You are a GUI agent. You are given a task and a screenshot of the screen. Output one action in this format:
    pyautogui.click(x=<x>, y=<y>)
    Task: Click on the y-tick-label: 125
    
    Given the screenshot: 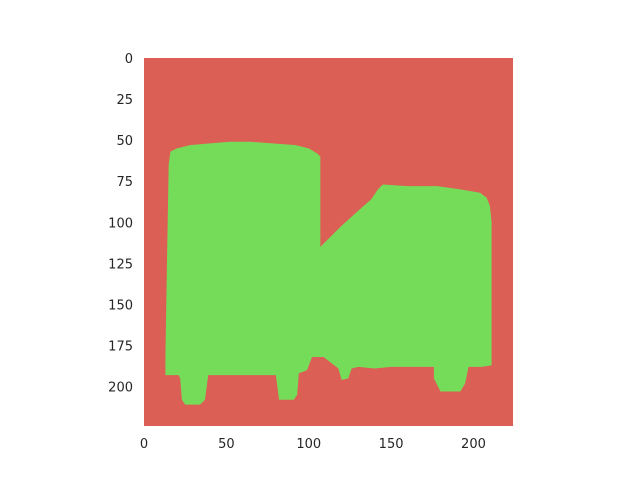 What is the action you would take?
    pyautogui.click(x=120, y=264)
    